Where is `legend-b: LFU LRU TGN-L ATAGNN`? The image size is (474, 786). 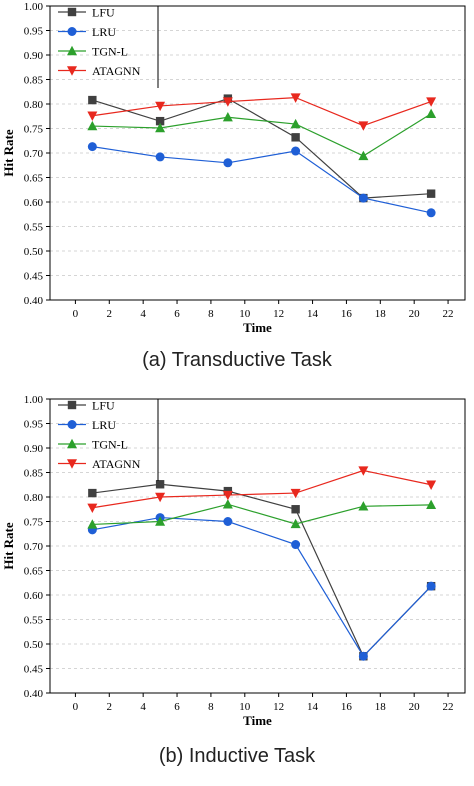
legend-b: LFU LRU TGN-L ATAGNN is located at coordinates (108, 440).